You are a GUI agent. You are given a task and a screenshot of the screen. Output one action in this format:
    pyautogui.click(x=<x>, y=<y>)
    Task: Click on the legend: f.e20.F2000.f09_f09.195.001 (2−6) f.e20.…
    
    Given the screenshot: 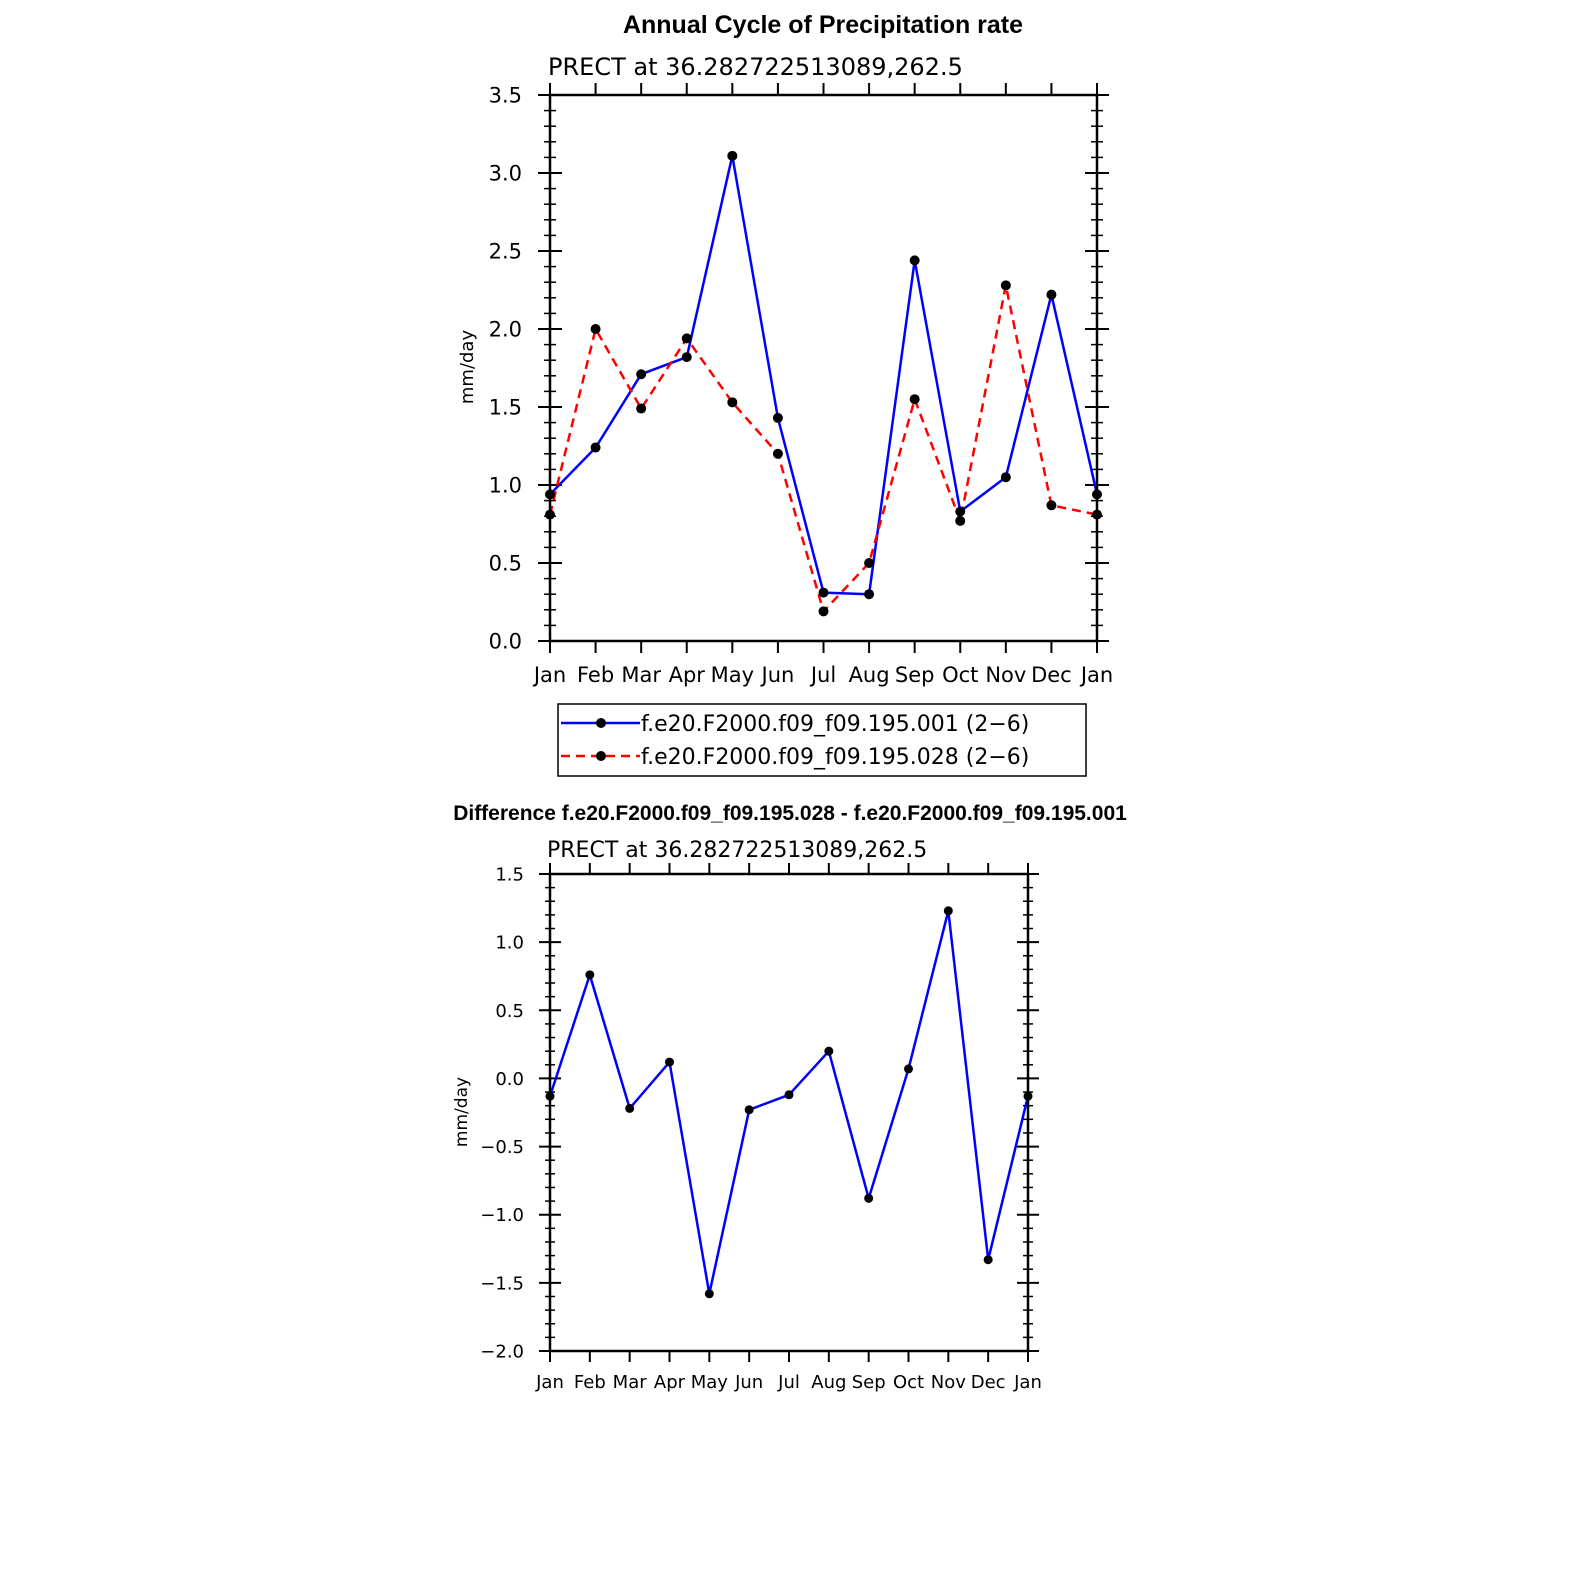 What is the action you would take?
    pyautogui.click(x=822, y=740)
    